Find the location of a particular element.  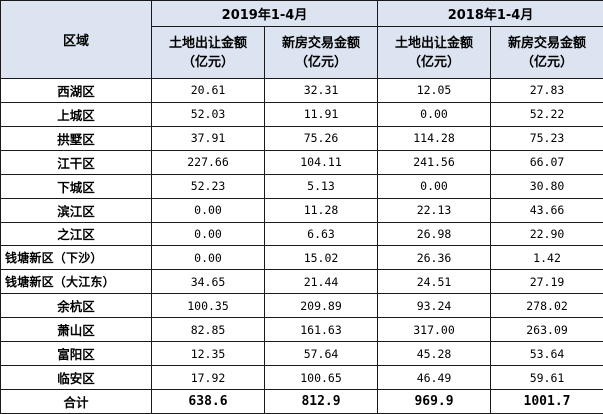

land-2019-cell: 227.66 is located at coordinates (208, 162).